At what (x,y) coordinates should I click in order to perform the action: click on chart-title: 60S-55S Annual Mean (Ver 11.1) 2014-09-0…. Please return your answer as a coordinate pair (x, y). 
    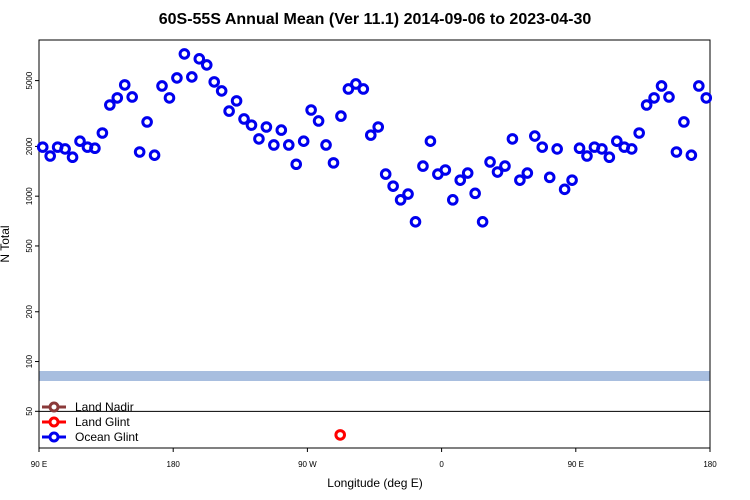
    Looking at the image, I should click on (375, 19).